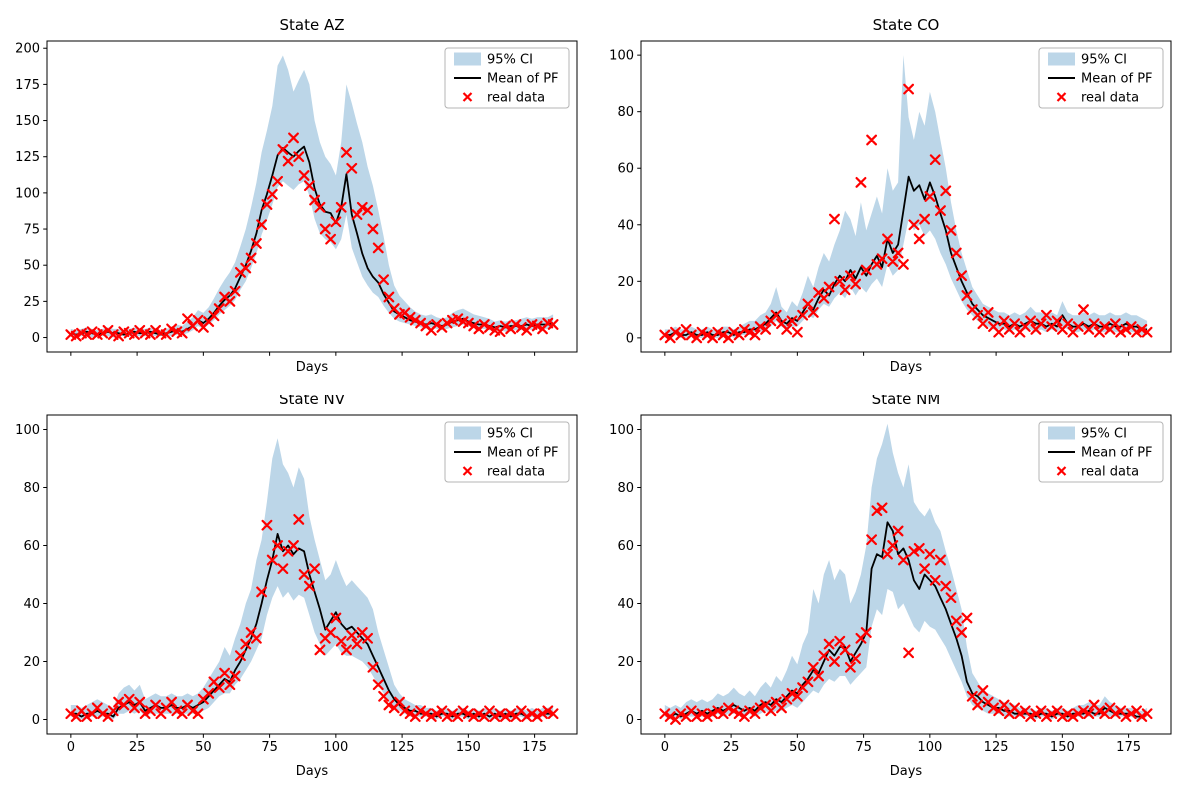 The image size is (1189, 790). What do you see at coordinates (27, 85) in the screenshot?
I see `y-tick-label: 175` at bounding box center [27, 85].